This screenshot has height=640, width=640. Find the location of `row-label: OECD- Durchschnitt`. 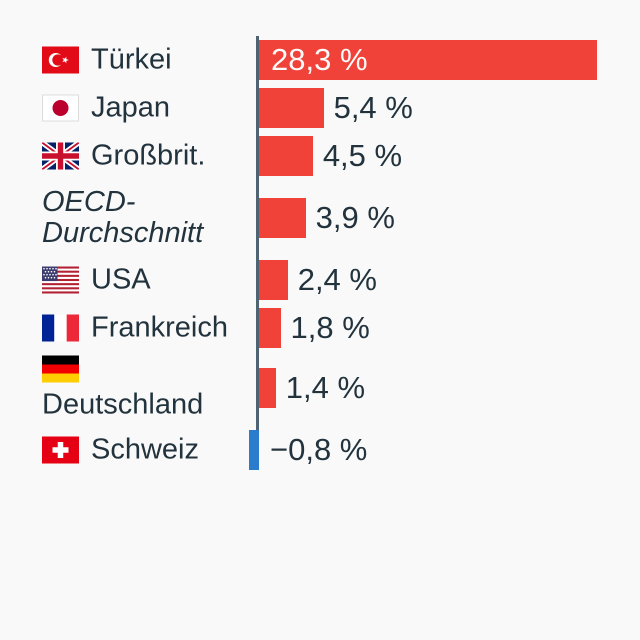

row-label: OECD- Durchschnitt is located at coordinates (122, 218).